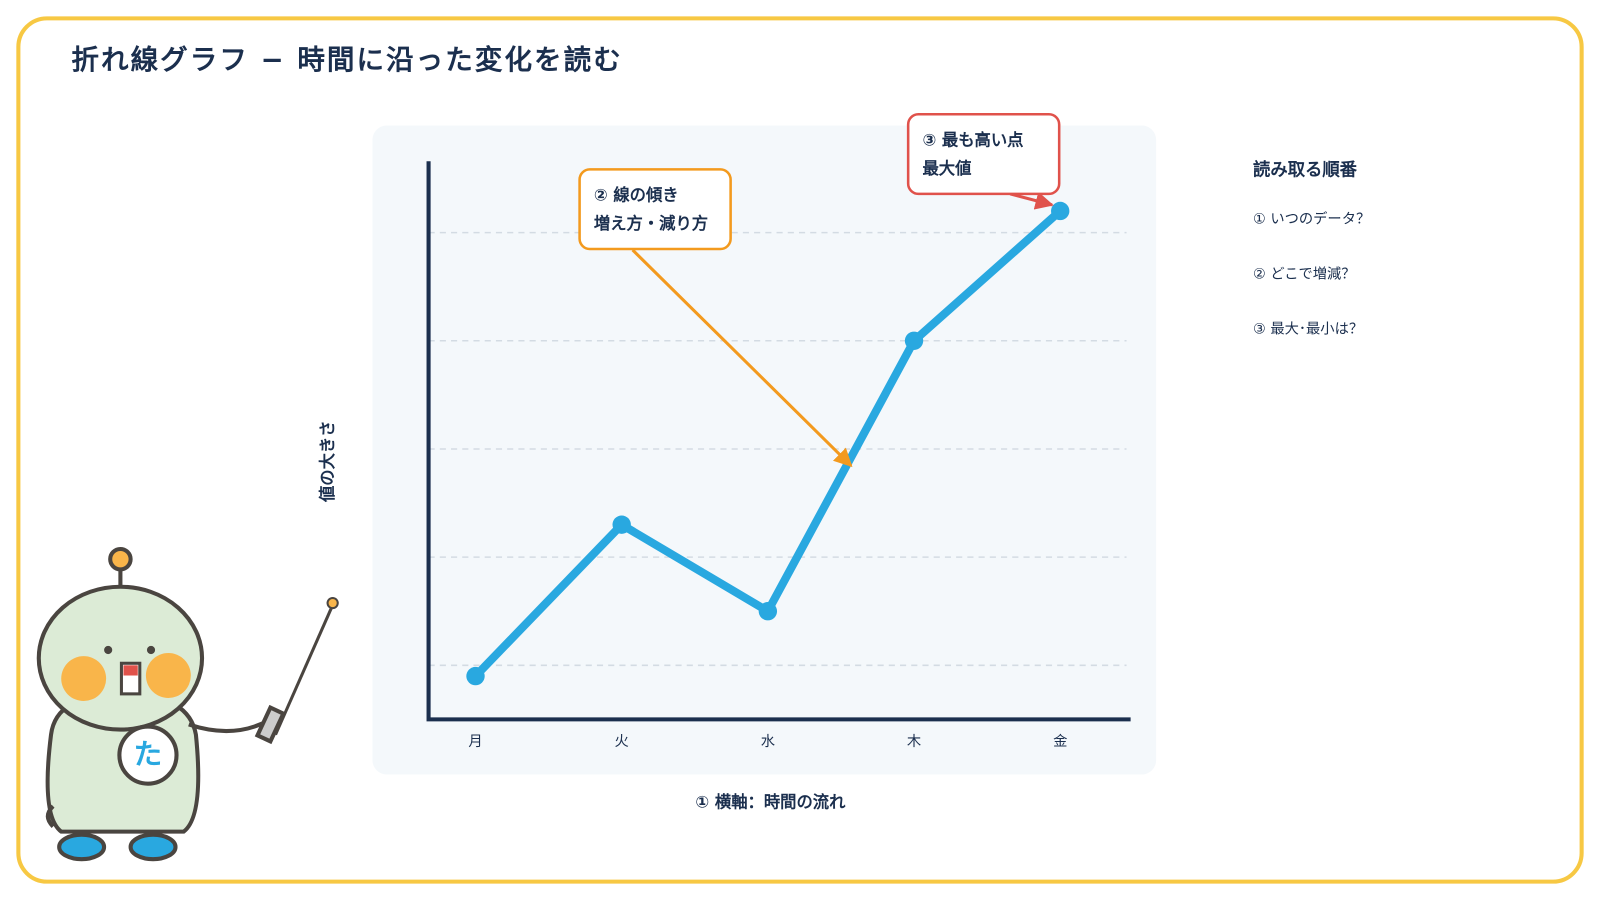 The image size is (1600, 900). Describe the element at coordinates (148, 754) in the screenshot. I see `mascot-label: た` at that location.